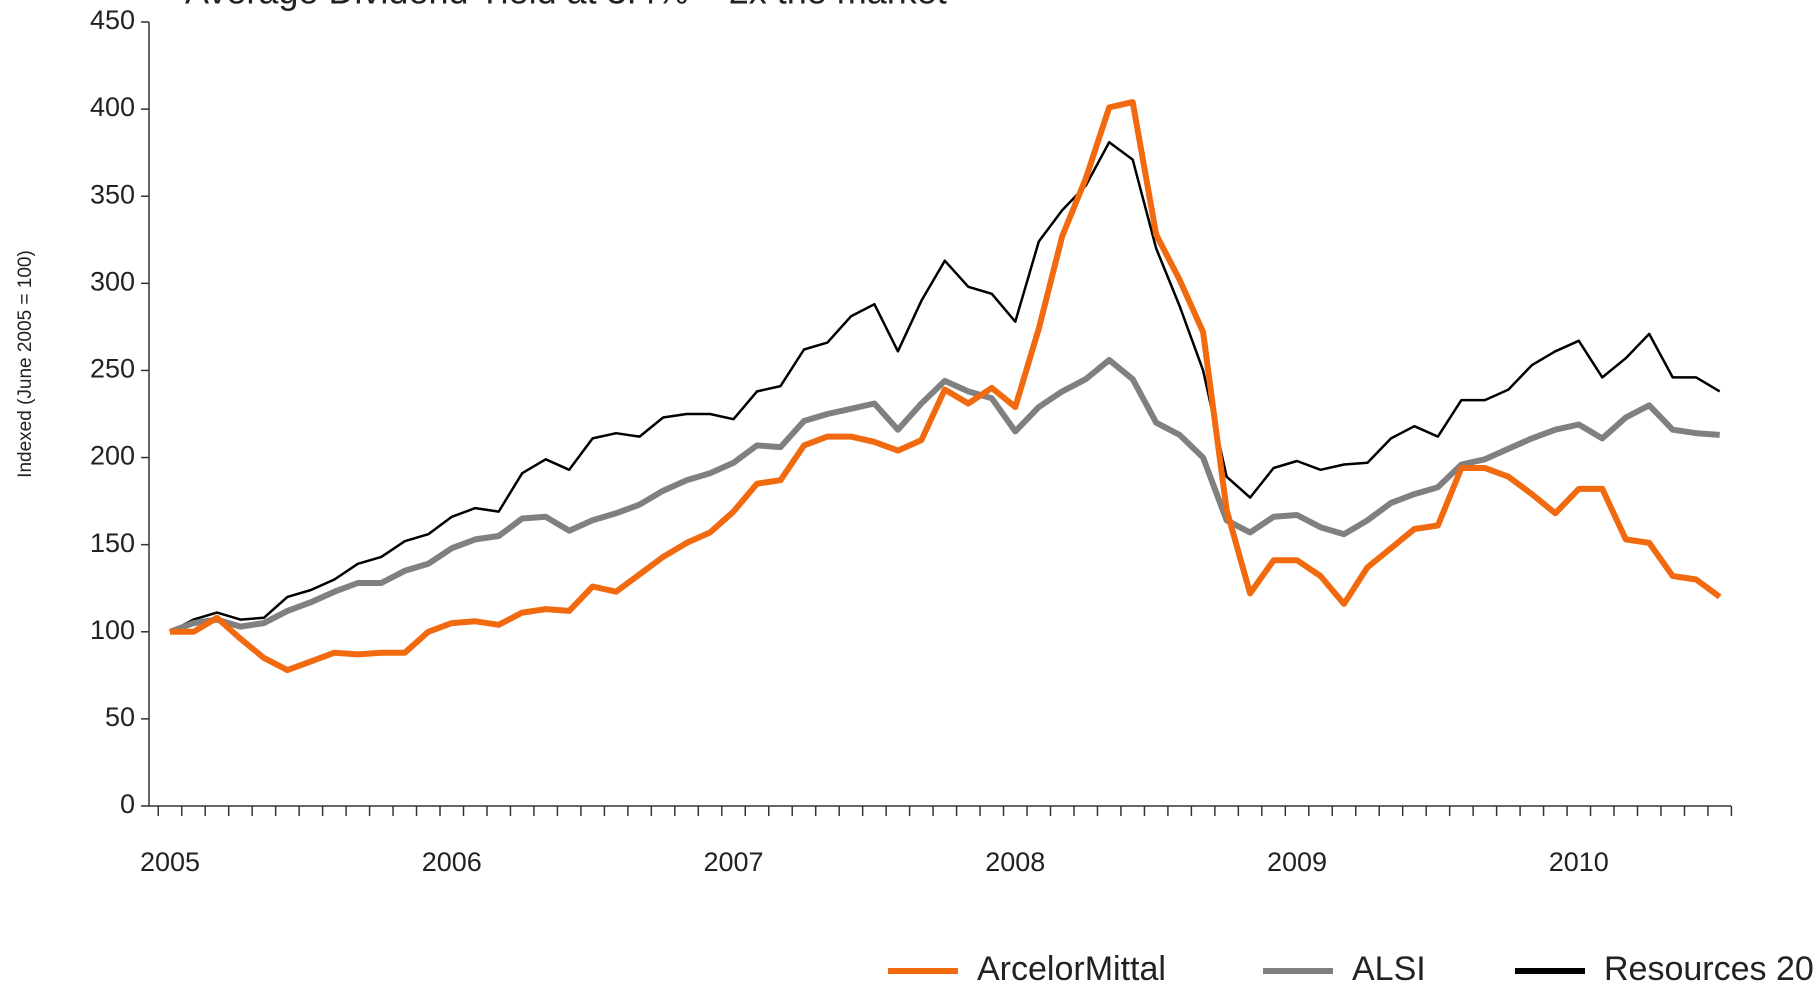 The image size is (1818, 987). I want to click on x-tick-label: 2005, so click(170, 862).